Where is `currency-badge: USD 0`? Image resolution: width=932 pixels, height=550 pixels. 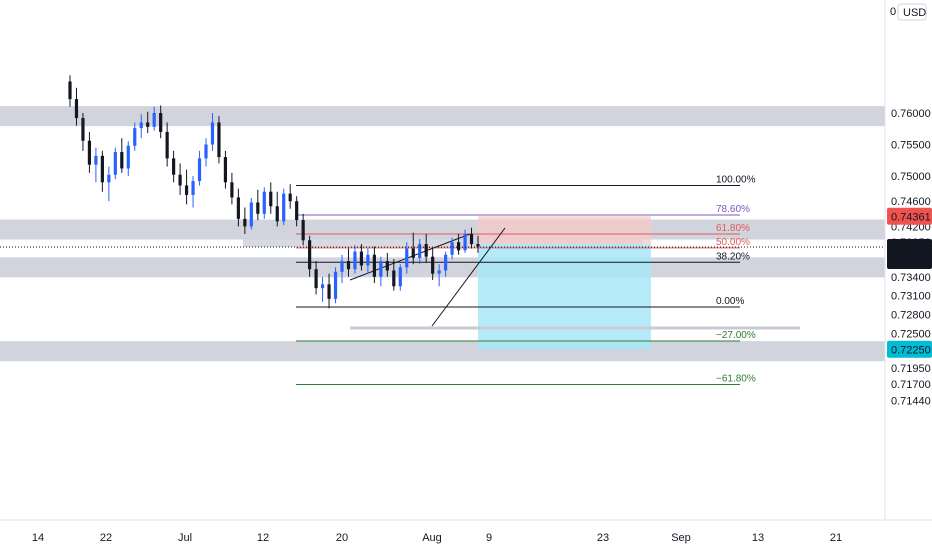 currency-badge: USD 0 is located at coordinates (908, 12).